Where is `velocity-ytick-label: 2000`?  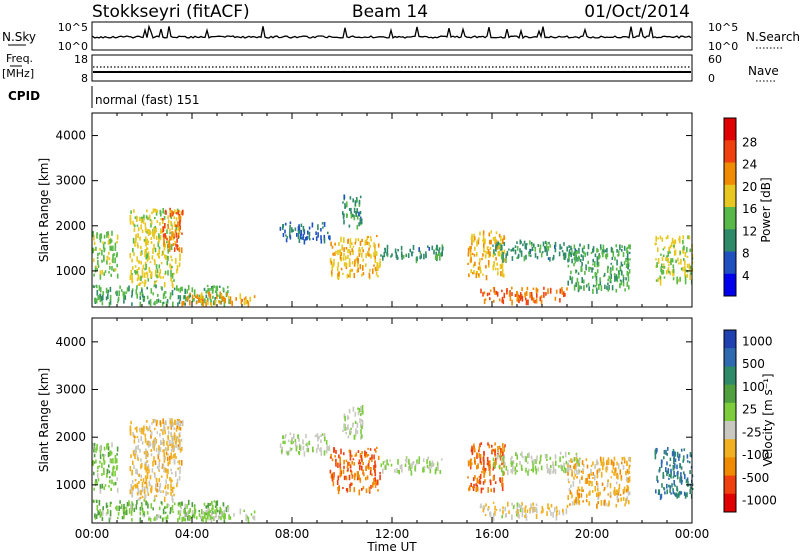 velocity-ytick-label: 2000 is located at coordinates (70, 437).